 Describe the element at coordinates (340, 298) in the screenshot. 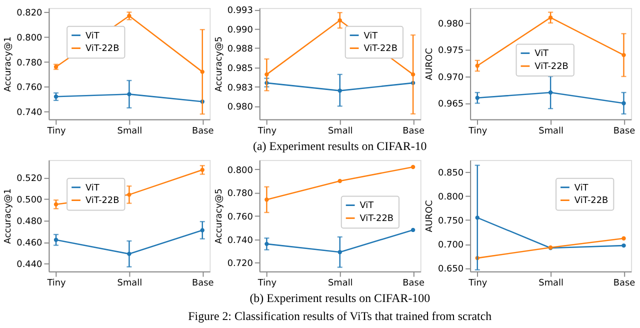

I see `text: (b) Experiment results on CIFAR-100` at that location.